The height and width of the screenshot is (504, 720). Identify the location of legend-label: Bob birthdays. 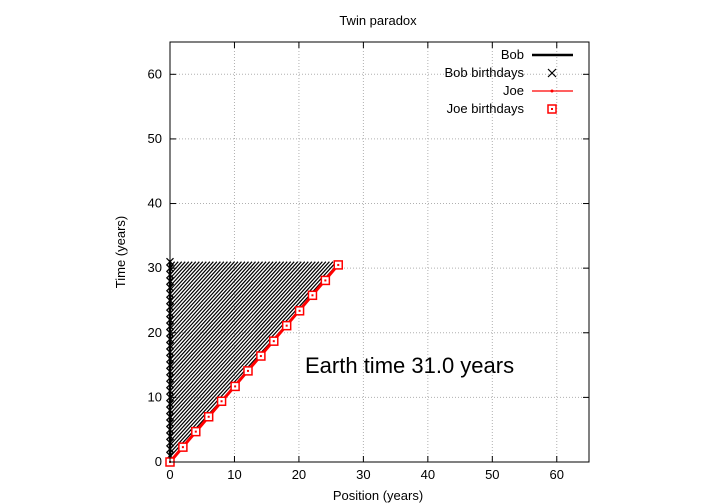
(485, 72).